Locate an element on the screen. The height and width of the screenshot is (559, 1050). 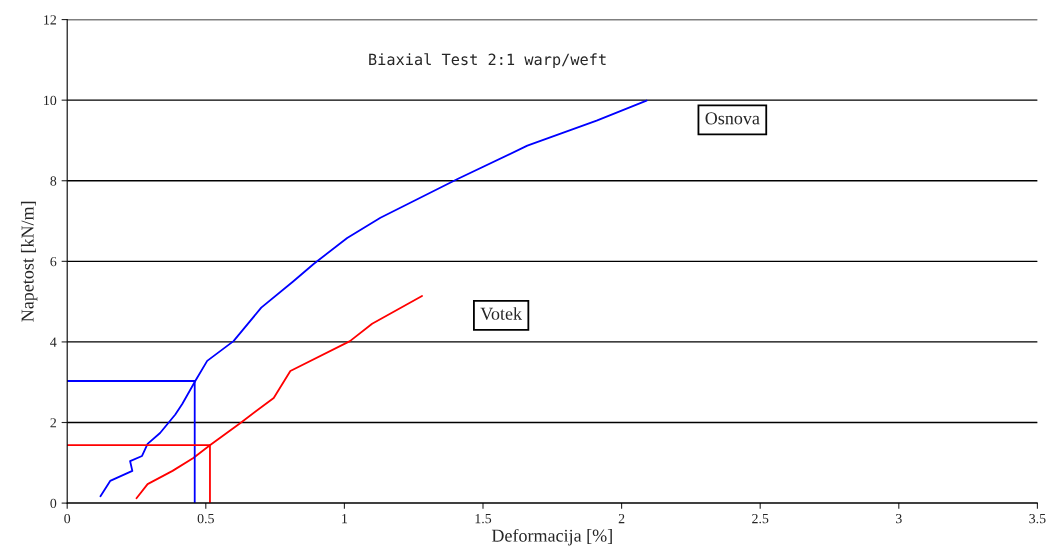
text: Votek is located at coordinates (501, 313).